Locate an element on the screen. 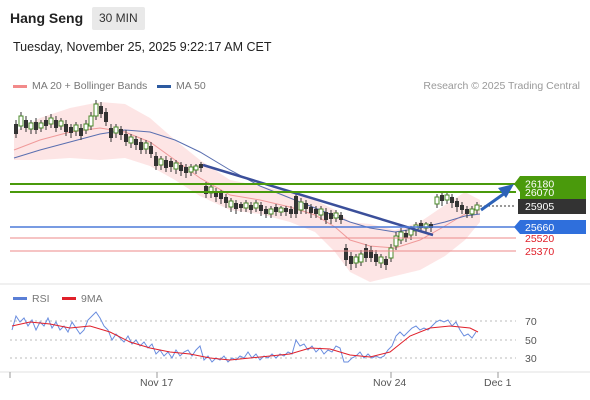 This screenshot has width=590, height=400. level-label-26070: 26070 is located at coordinates (553, 193).